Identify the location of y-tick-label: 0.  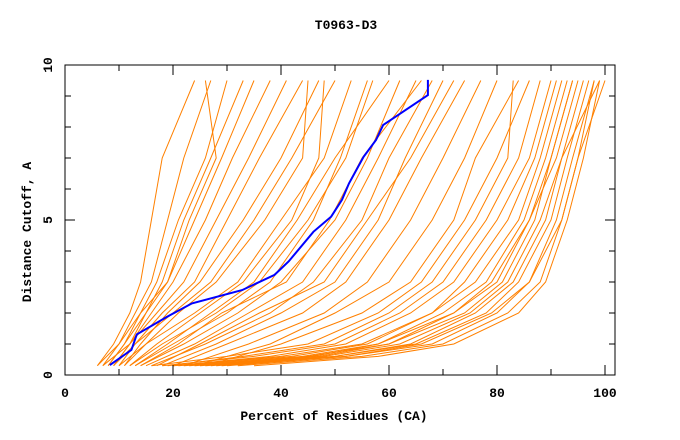
(48, 375).